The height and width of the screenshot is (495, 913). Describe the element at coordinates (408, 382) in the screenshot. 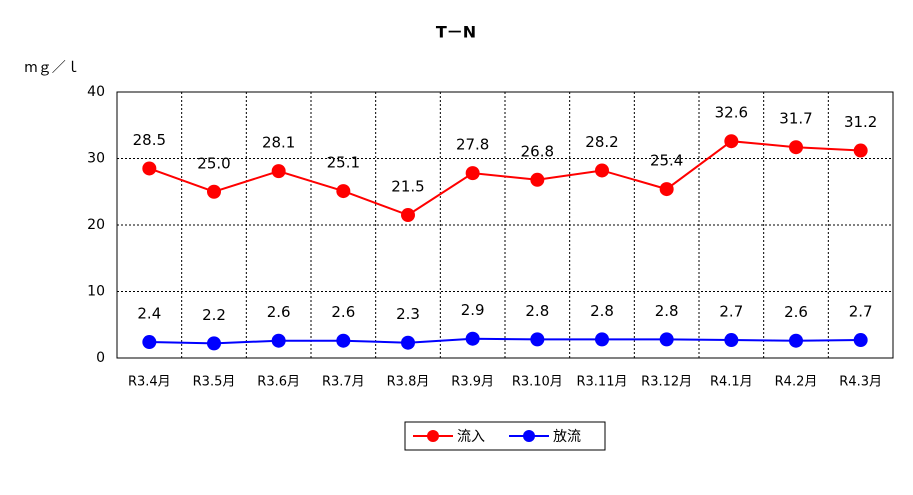

I see `x-tick-label: R3.8月` at that location.